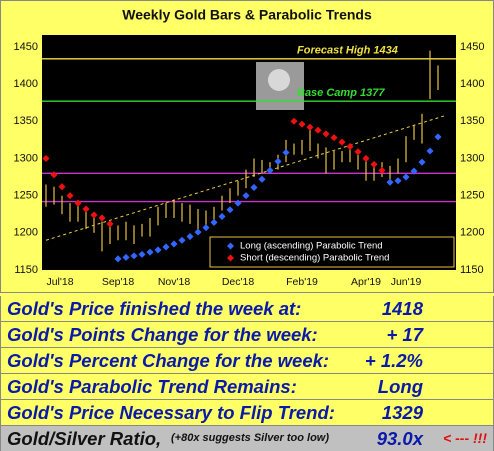 This screenshot has height=451, width=494. What do you see at coordinates (472, 158) in the screenshot?
I see `y2-tick-label: 1300` at bounding box center [472, 158].